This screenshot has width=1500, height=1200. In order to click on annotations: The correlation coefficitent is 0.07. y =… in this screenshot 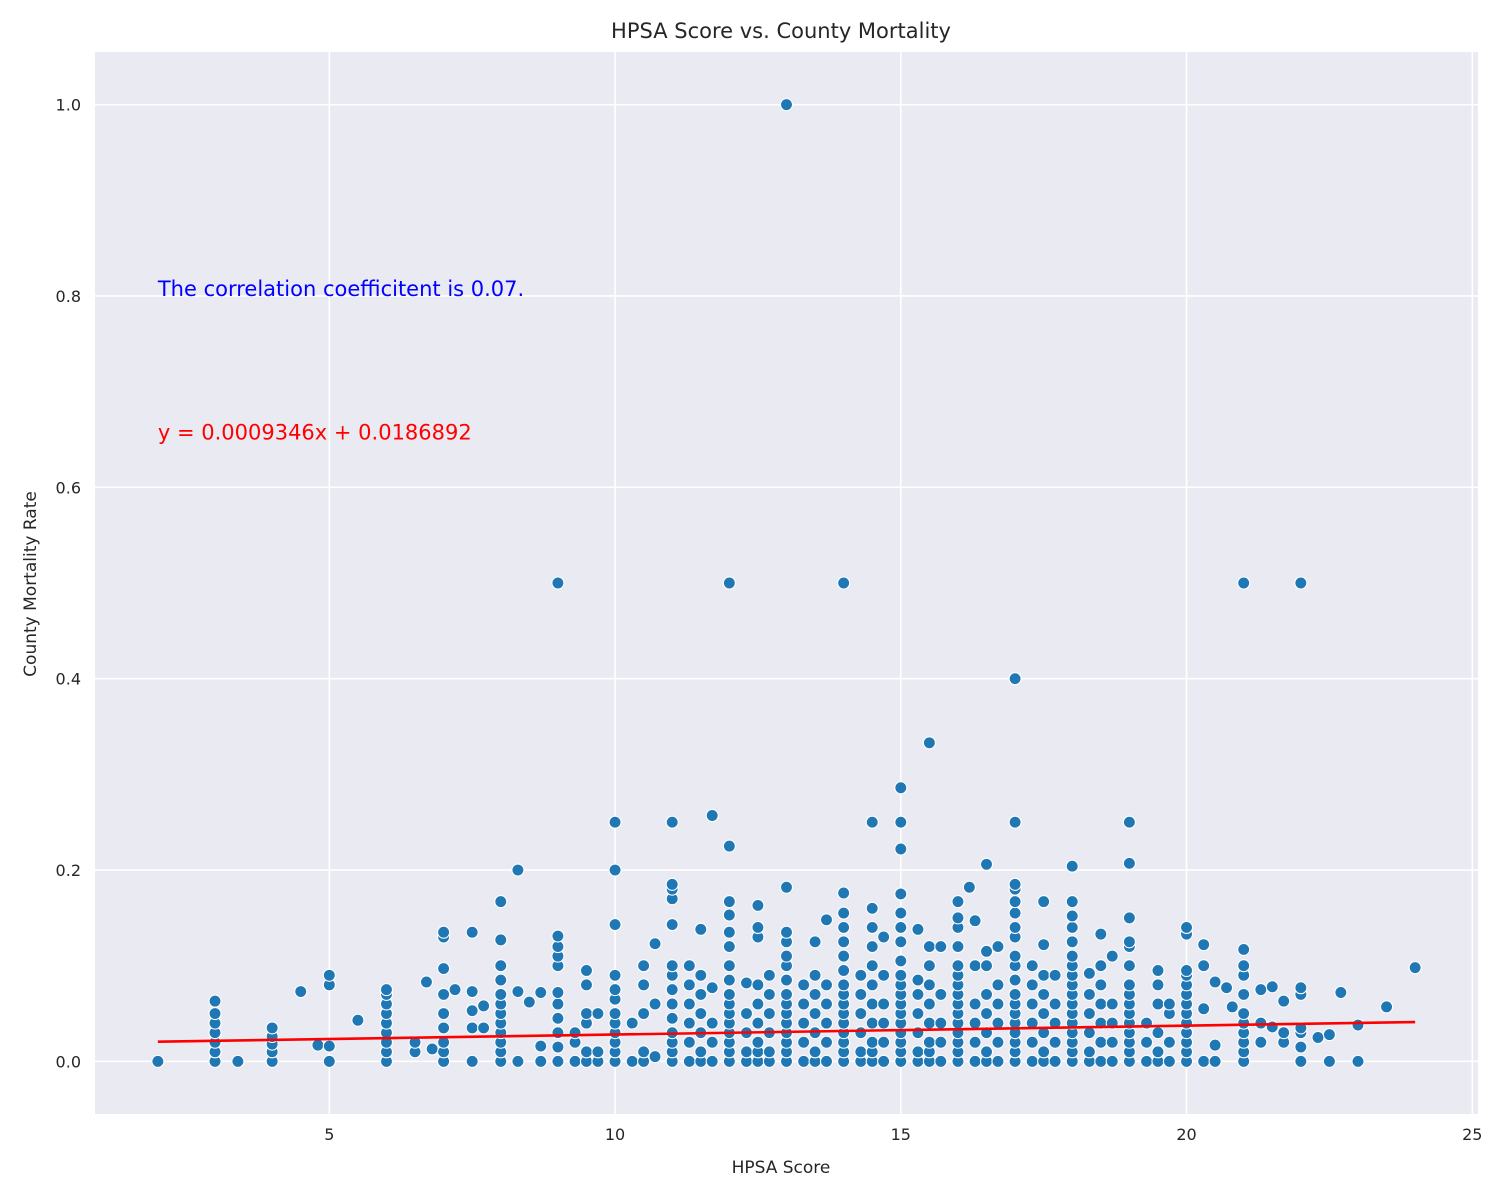, I will do `click(340, 361)`.